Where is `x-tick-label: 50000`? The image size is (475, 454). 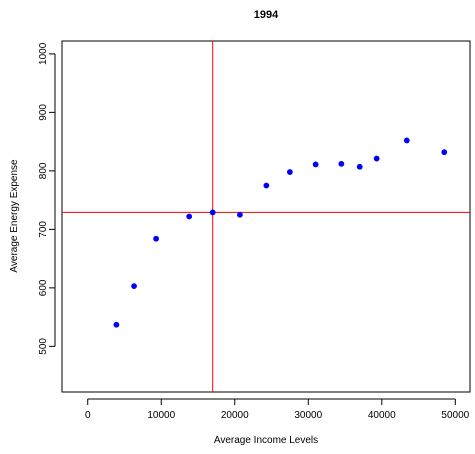
x-tick-label: 50000 is located at coordinates (455, 415).